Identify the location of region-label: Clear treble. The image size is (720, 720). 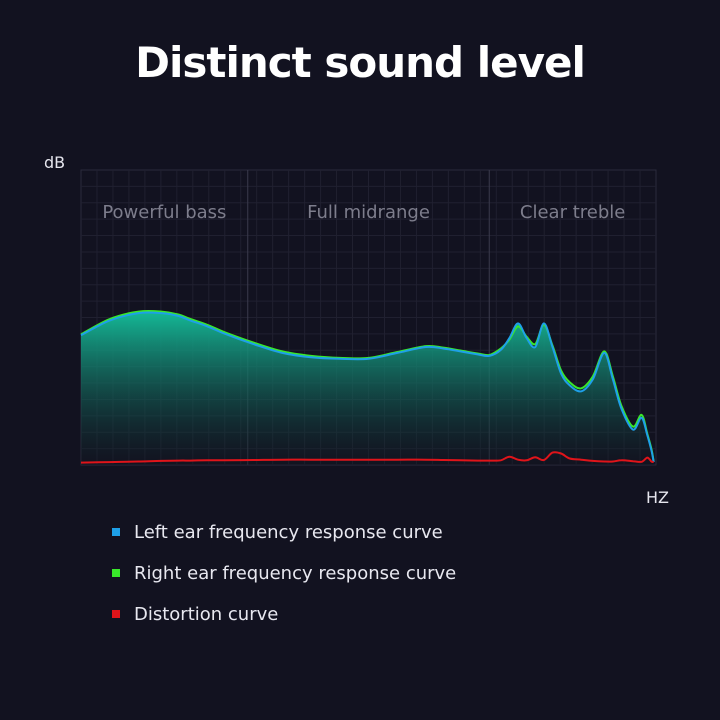
(572, 212).